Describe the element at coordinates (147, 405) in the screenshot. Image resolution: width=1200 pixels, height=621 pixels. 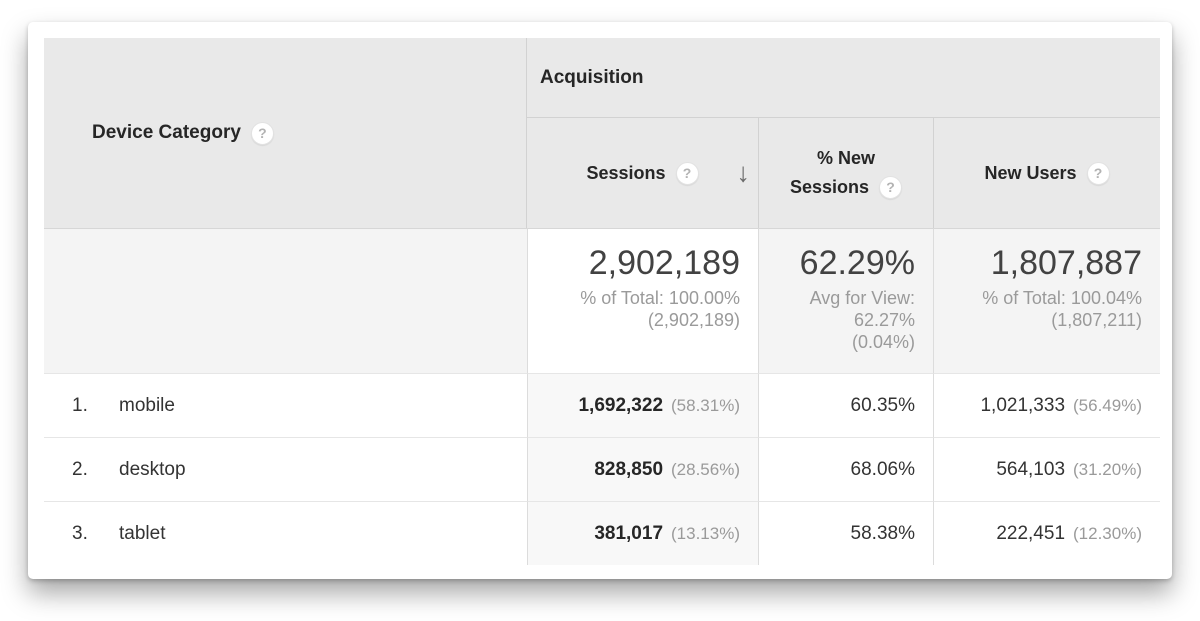
I see `category-label: mobile` at that location.